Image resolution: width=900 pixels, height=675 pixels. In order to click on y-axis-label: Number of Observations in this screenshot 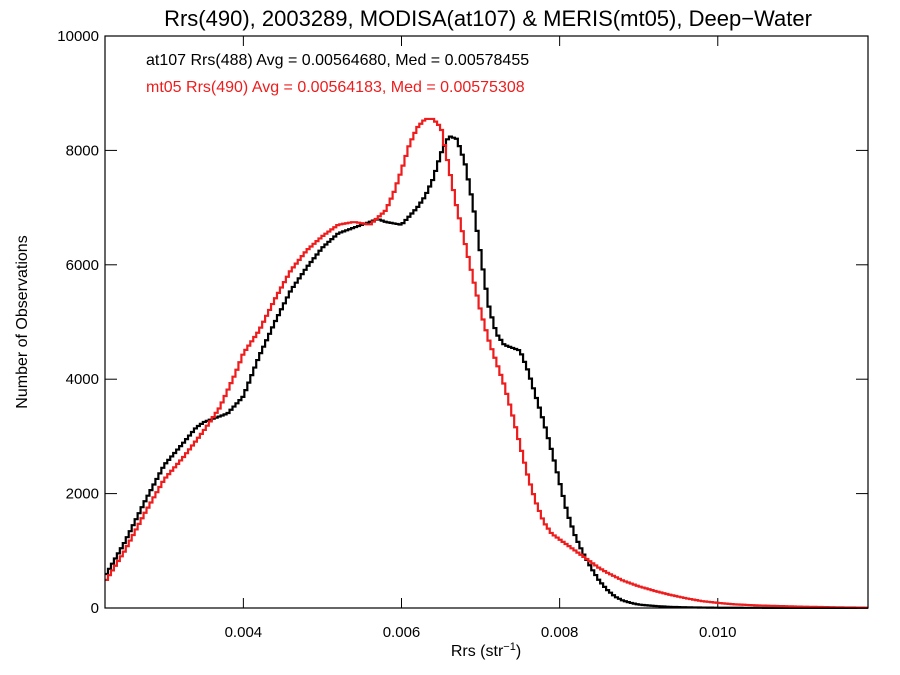, I will do `click(22, 321)`.